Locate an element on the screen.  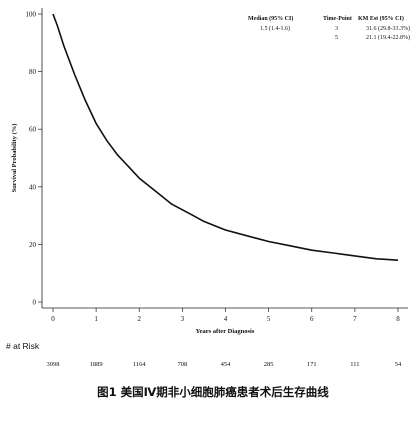
x-tick-label: 5 is located at coordinates (269, 319).